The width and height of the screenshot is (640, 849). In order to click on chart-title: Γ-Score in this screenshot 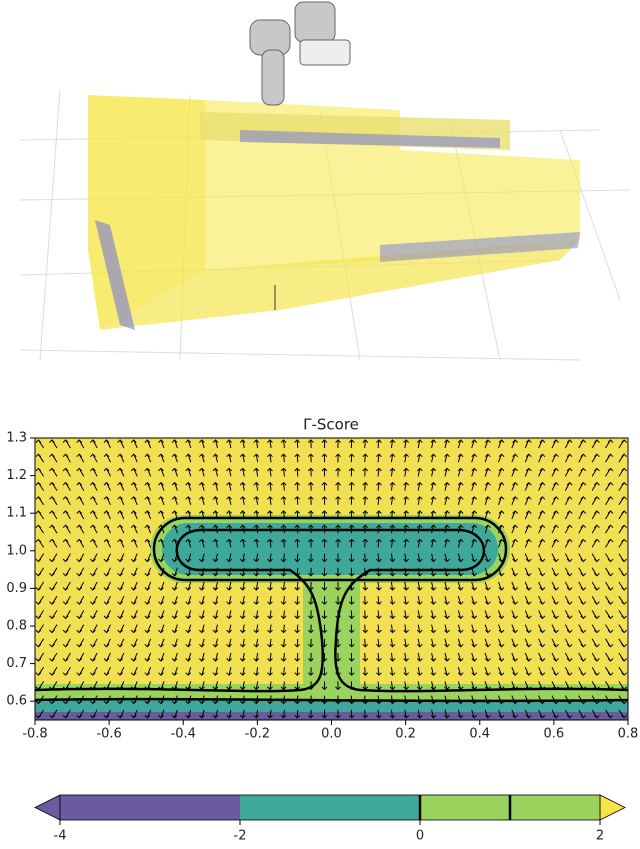, I will do `click(331, 425)`.